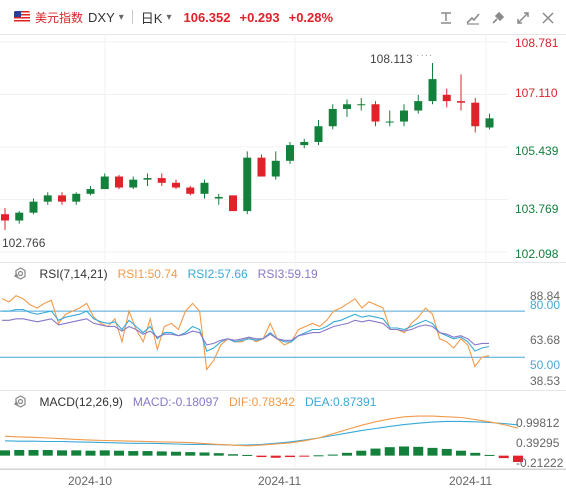 The width and height of the screenshot is (566, 494). What do you see at coordinates (261, 402) in the screenshot?
I see `dif-legend-value: DIF:0.78342` at bounding box center [261, 402].